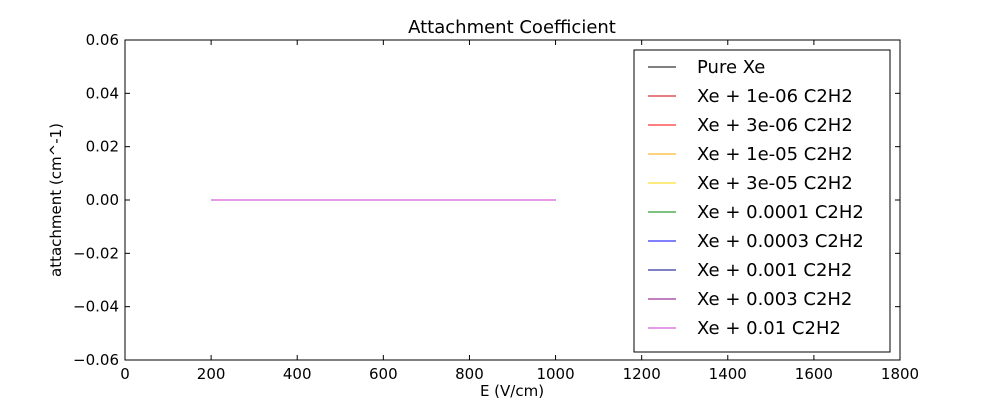 This screenshot has width=1000, height=400. I want to click on y-tick-label: −0.02, so click(96, 253).